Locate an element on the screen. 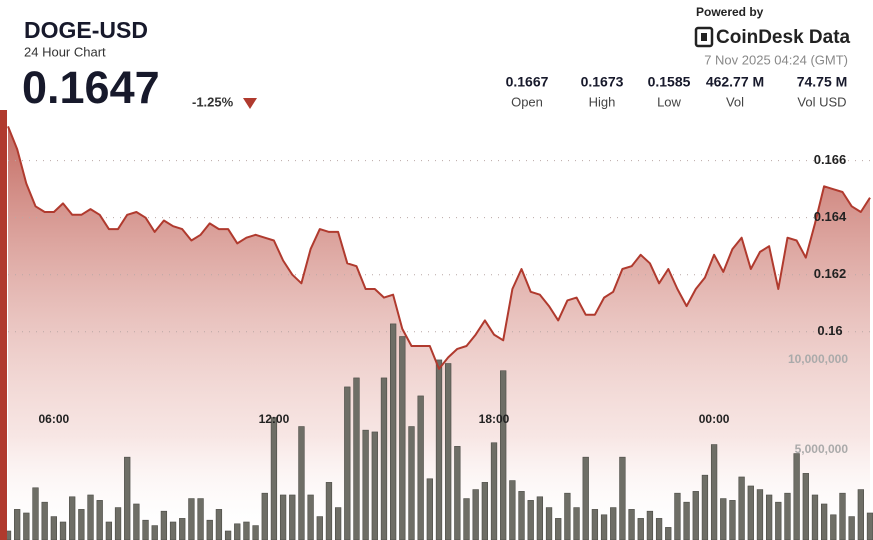 The height and width of the screenshot is (540, 873). stat-value: 0.1673 is located at coordinates (602, 82).